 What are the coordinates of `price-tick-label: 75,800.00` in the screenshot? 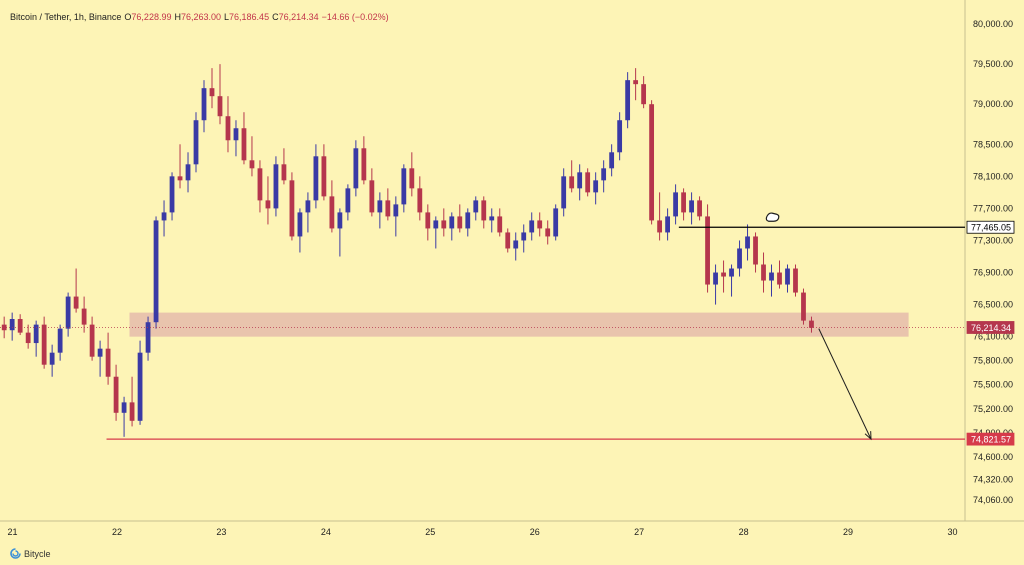 It's located at (993, 361).